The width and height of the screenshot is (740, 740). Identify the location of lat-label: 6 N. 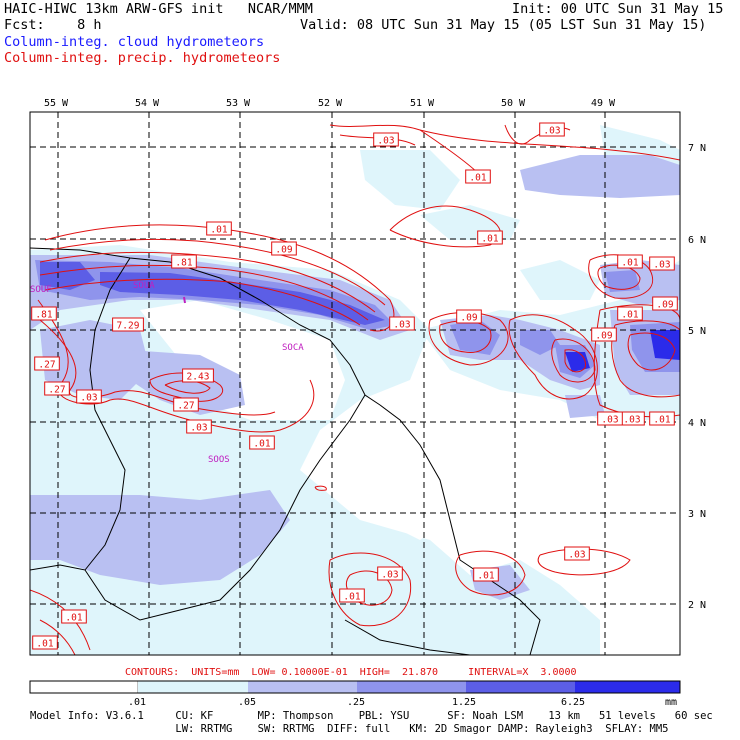
(697, 240).